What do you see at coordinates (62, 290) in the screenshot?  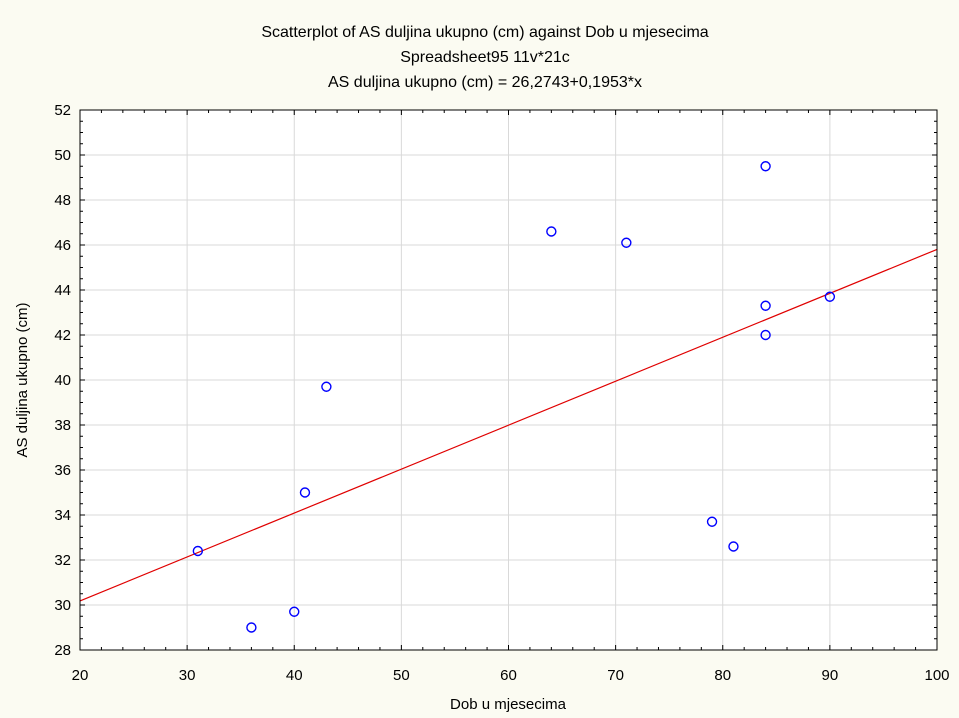 I see `y-tick-label: 44` at bounding box center [62, 290].